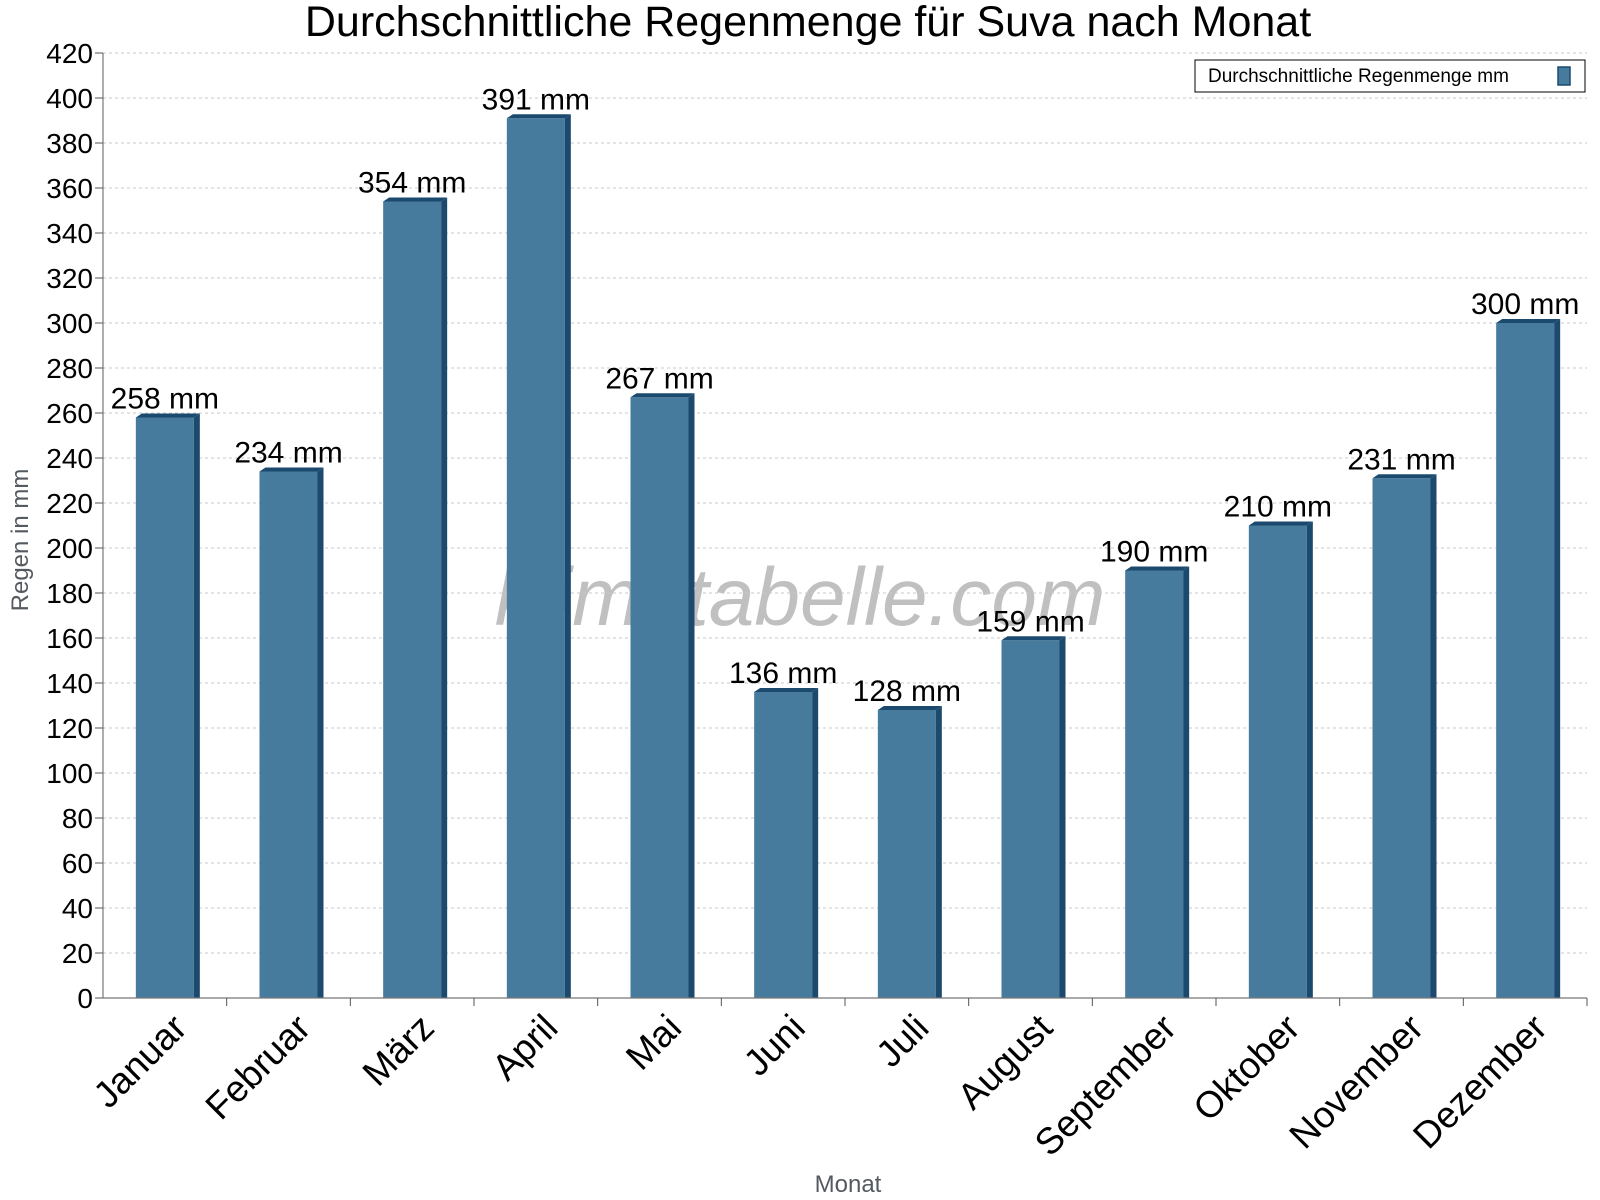 The height and width of the screenshot is (1200, 1600). What do you see at coordinates (1358, 76) in the screenshot?
I see `legend-label: Durchschnittliche Regenmenge mm` at bounding box center [1358, 76].